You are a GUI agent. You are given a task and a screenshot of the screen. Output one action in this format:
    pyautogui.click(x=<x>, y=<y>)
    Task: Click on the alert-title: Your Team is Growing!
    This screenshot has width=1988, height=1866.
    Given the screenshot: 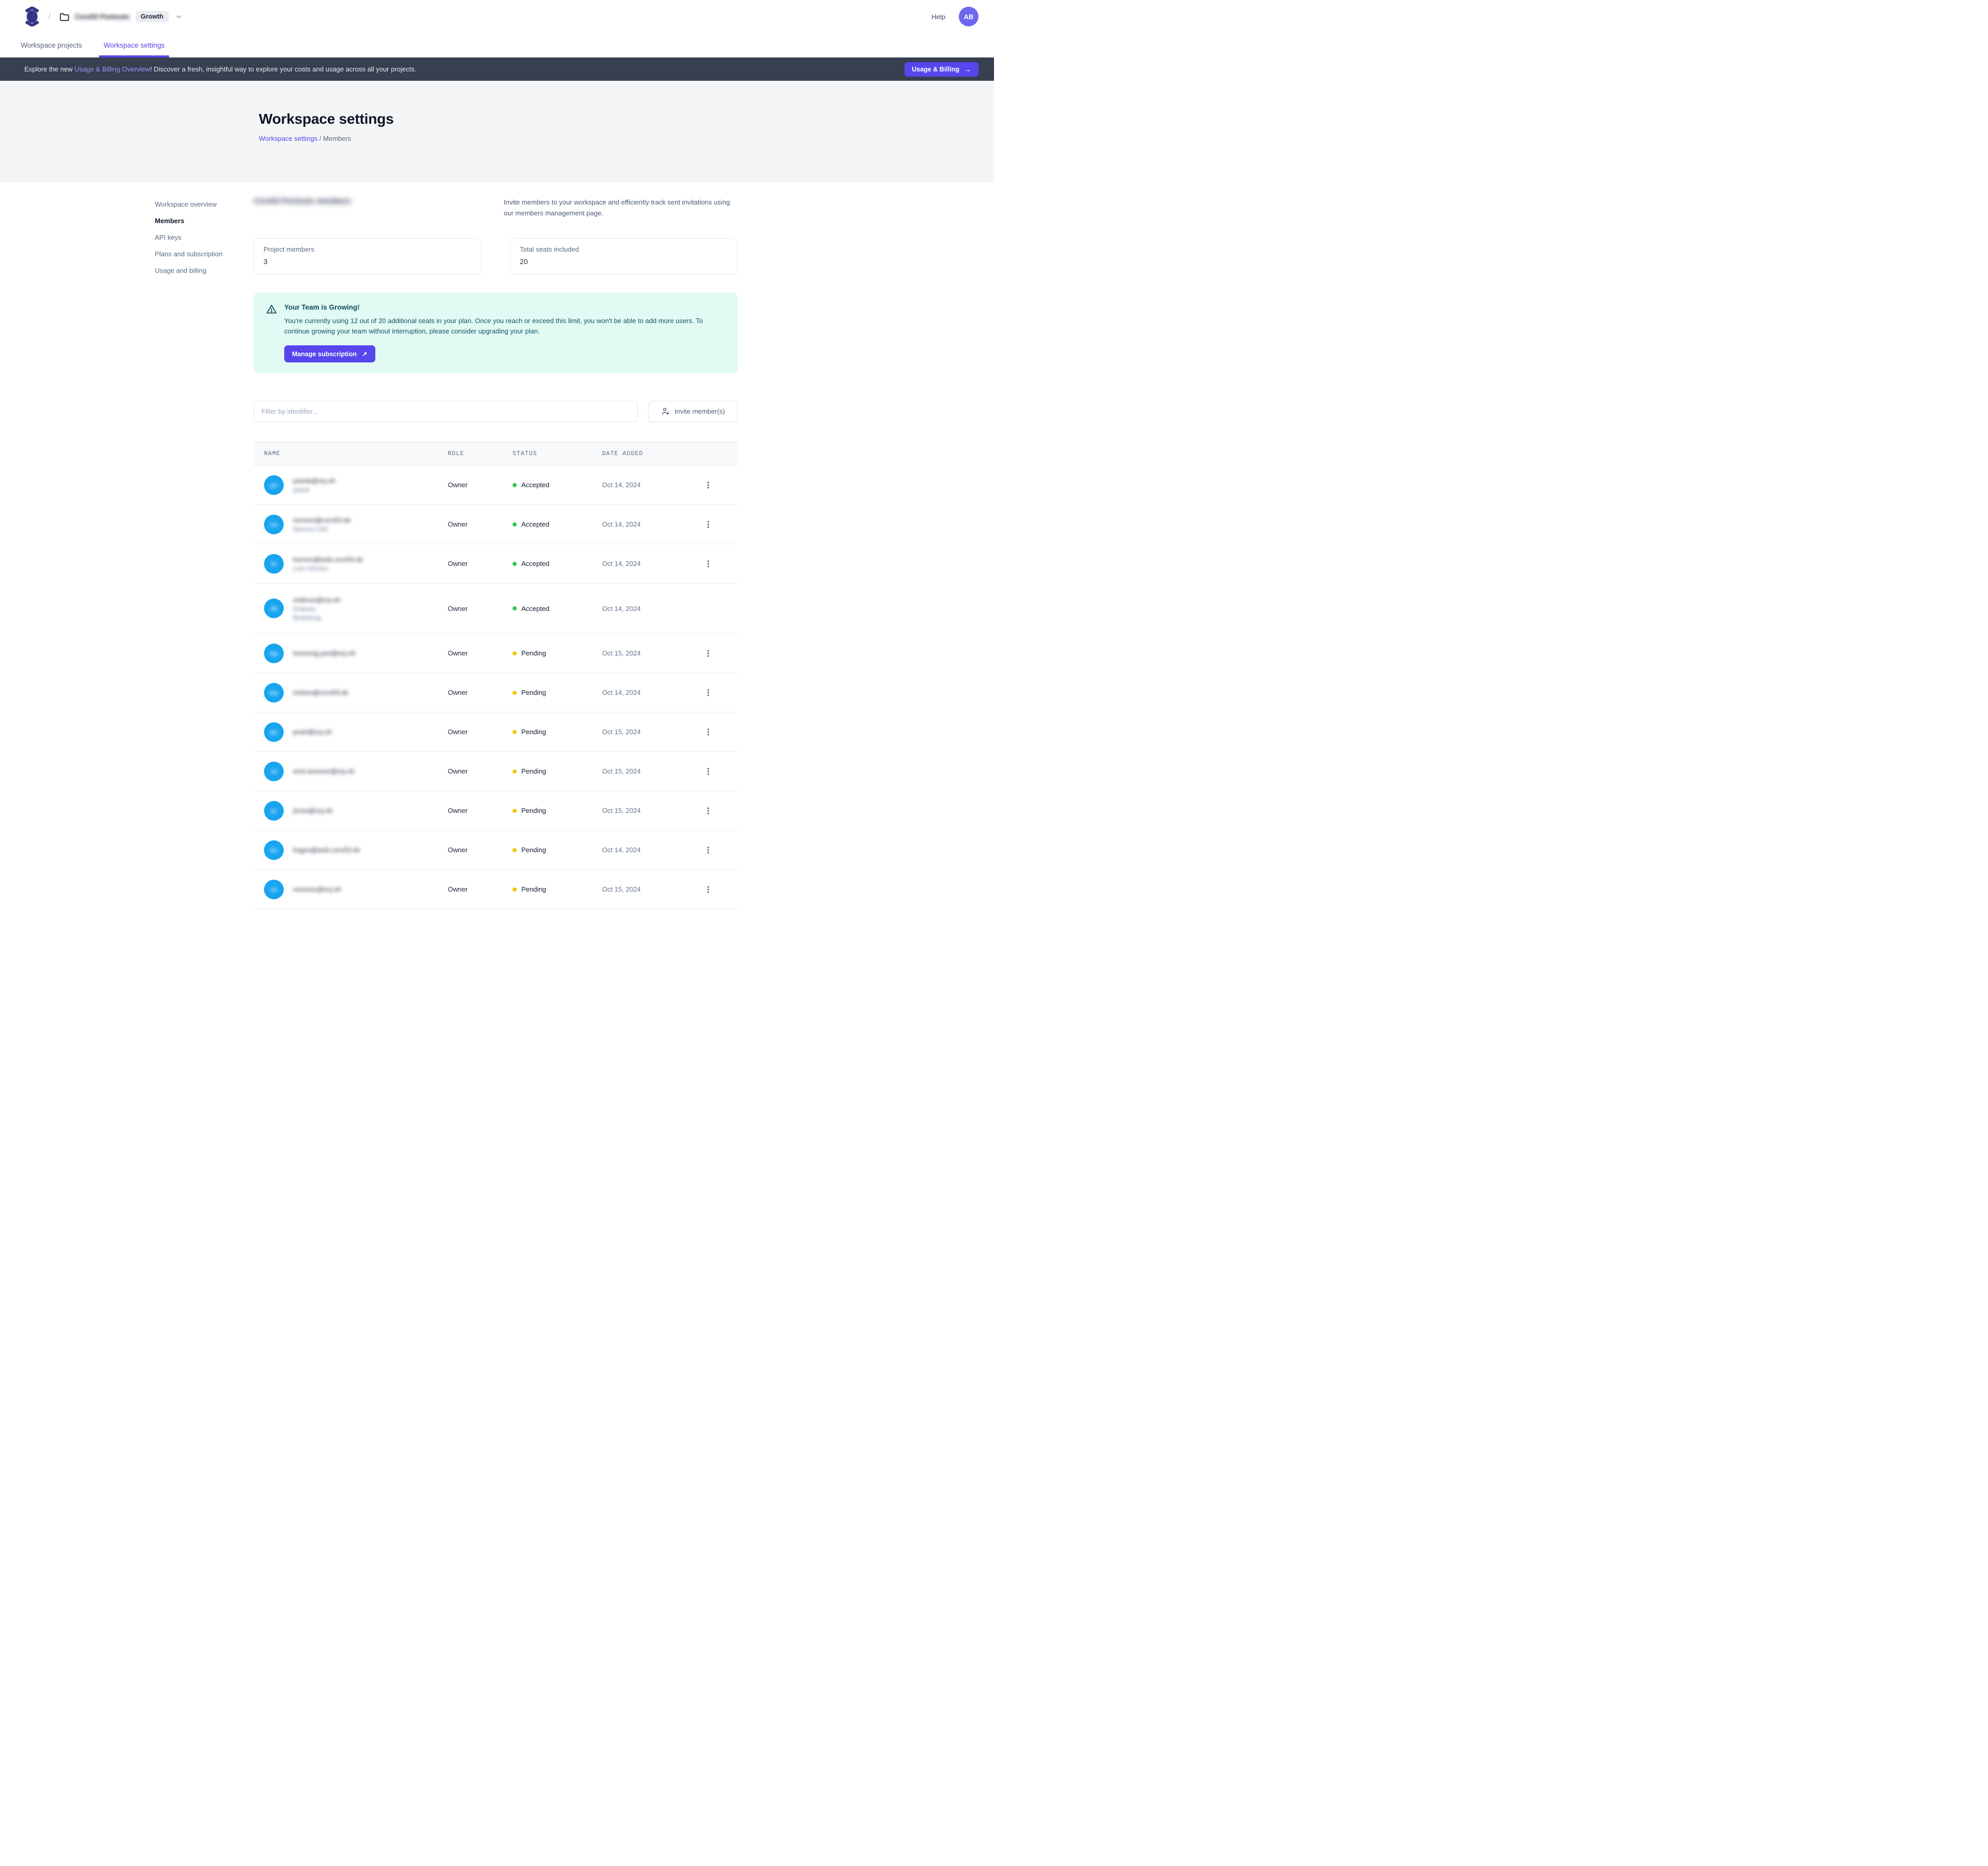 What is the action you would take?
    pyautogui.click(x=322, y=307)
    